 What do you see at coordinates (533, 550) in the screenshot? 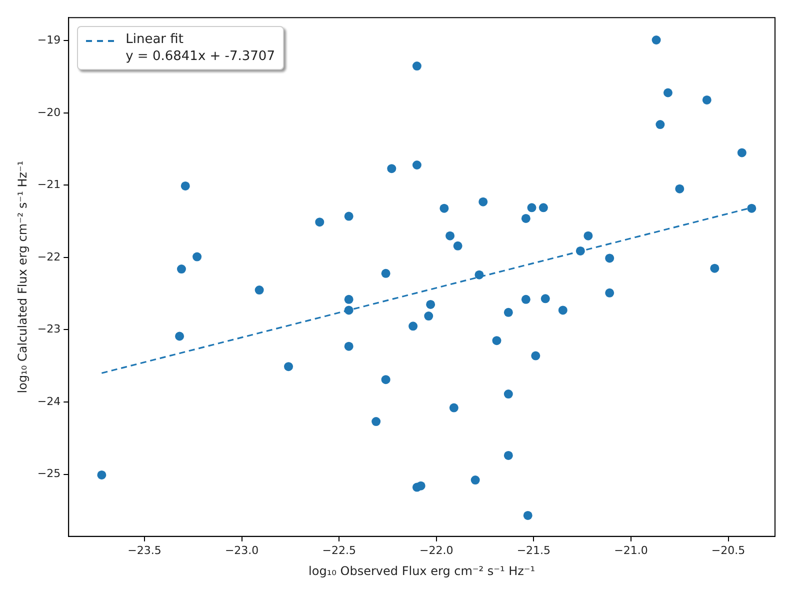
I see `x-tick-label: −21.5` at bounding box center [533, 550].